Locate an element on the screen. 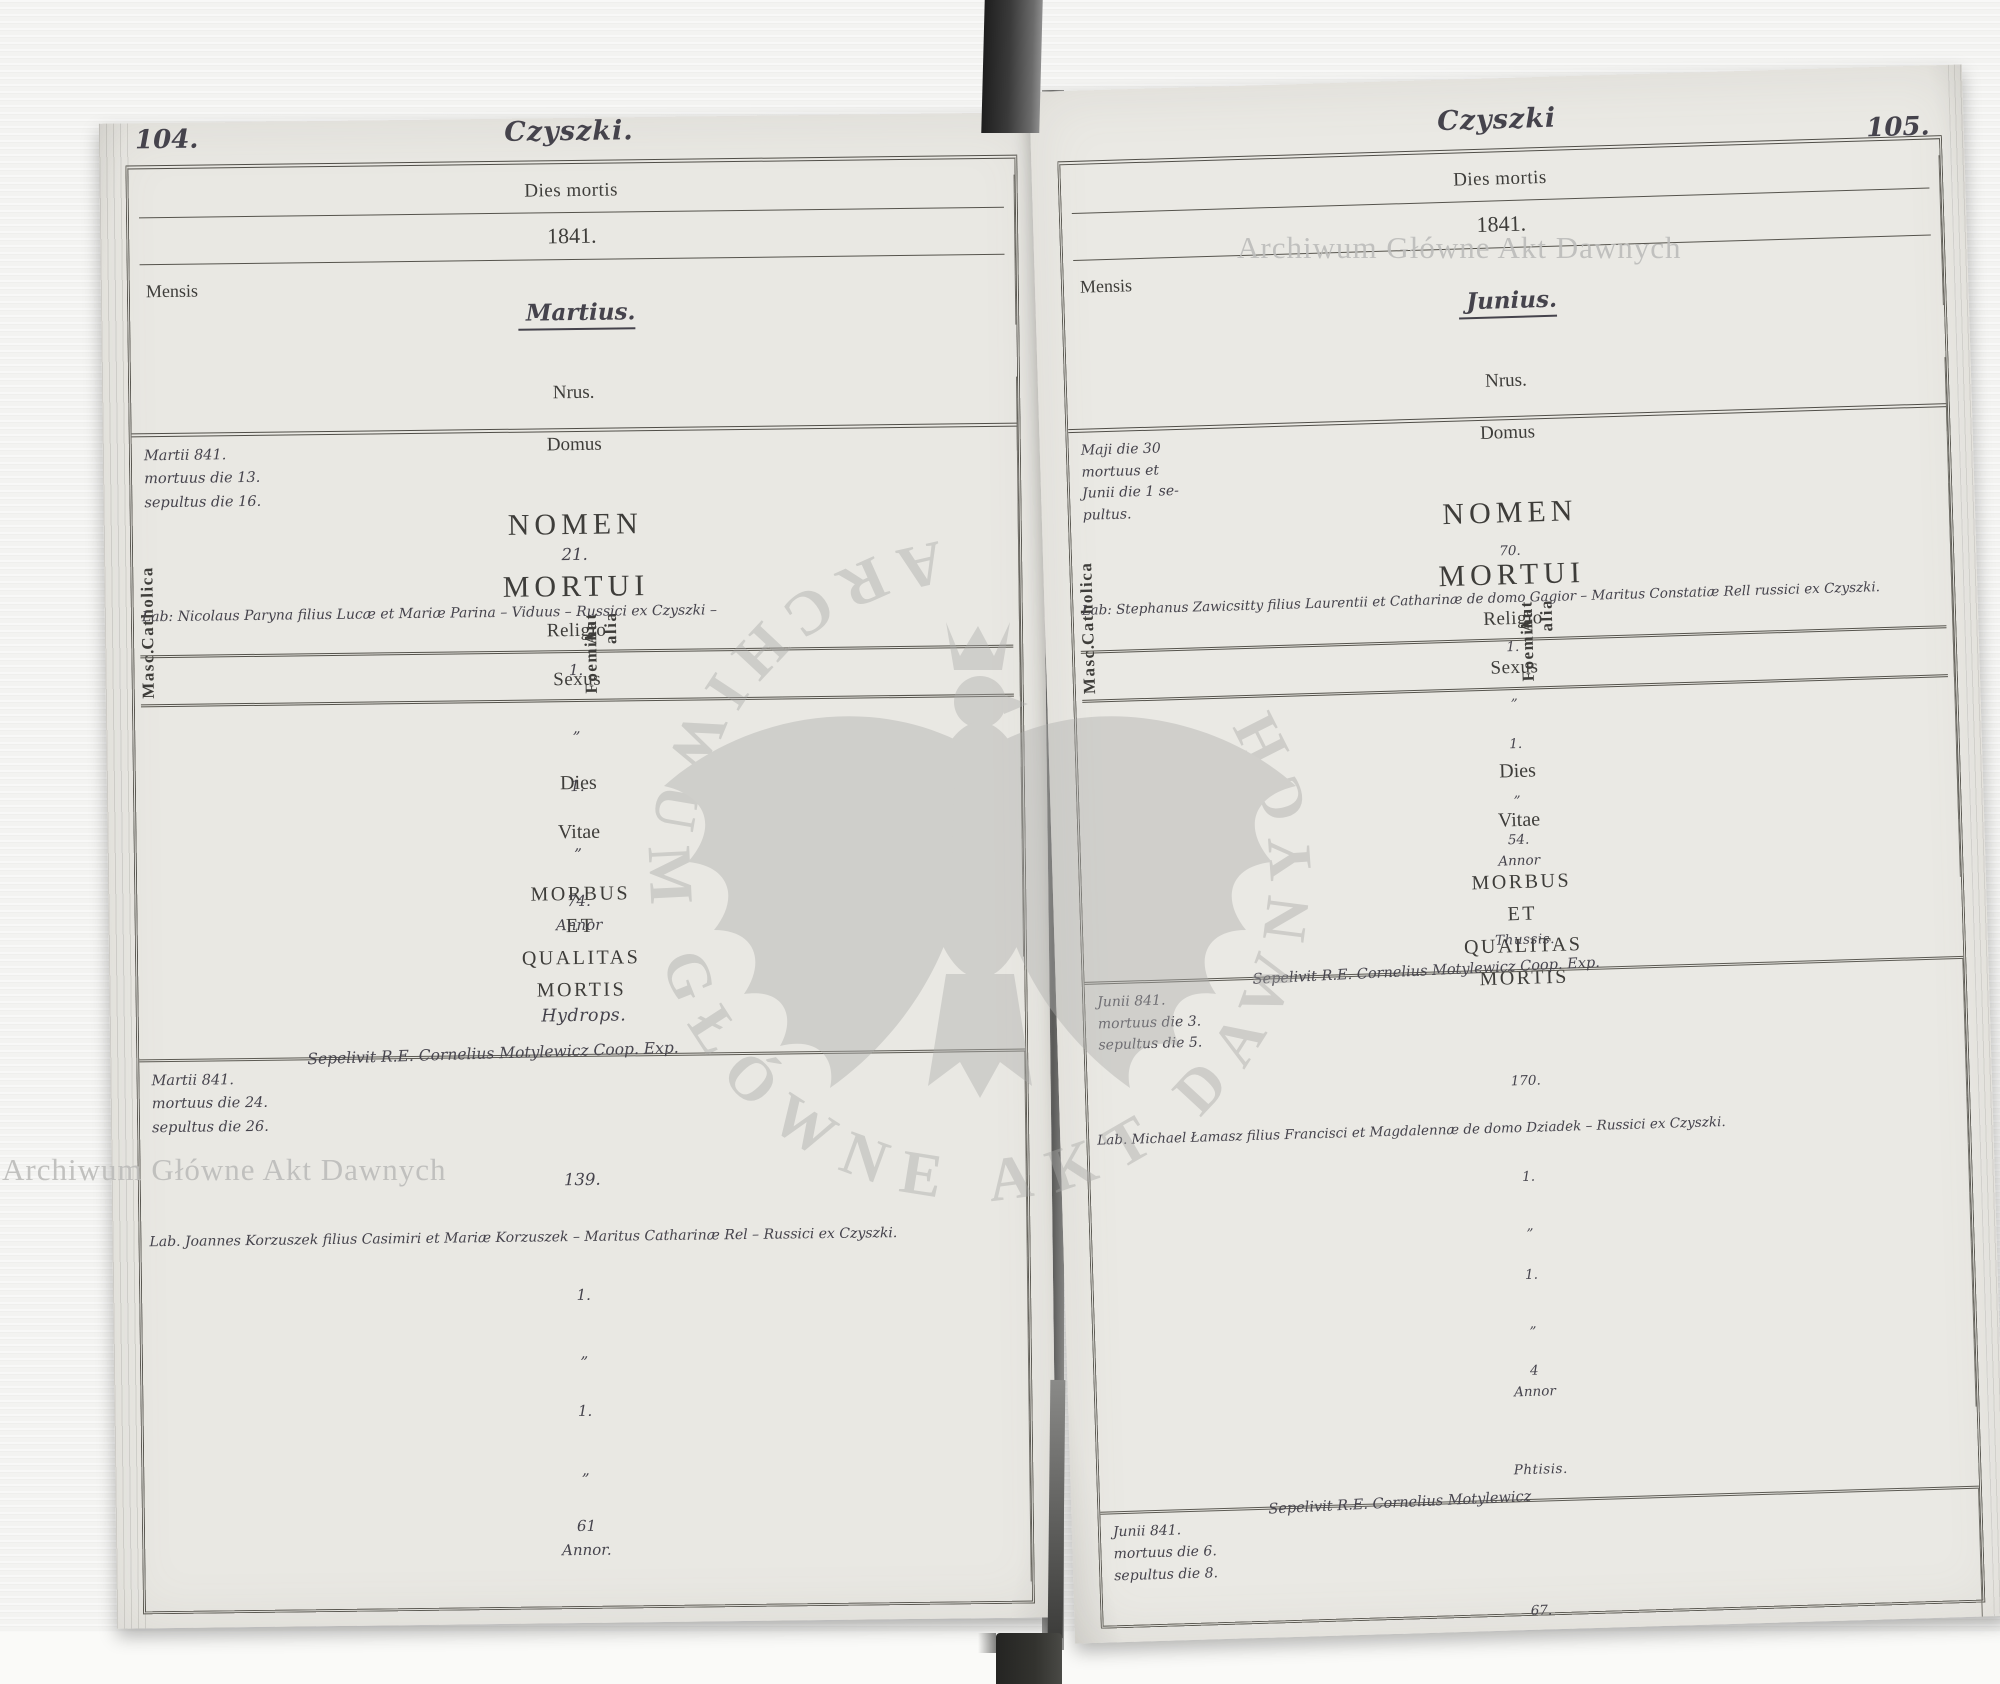 The height and width of the screenshot is (1684, 2000). row-dies-vitae: 74. Annor is located at coordinates (581, 921).